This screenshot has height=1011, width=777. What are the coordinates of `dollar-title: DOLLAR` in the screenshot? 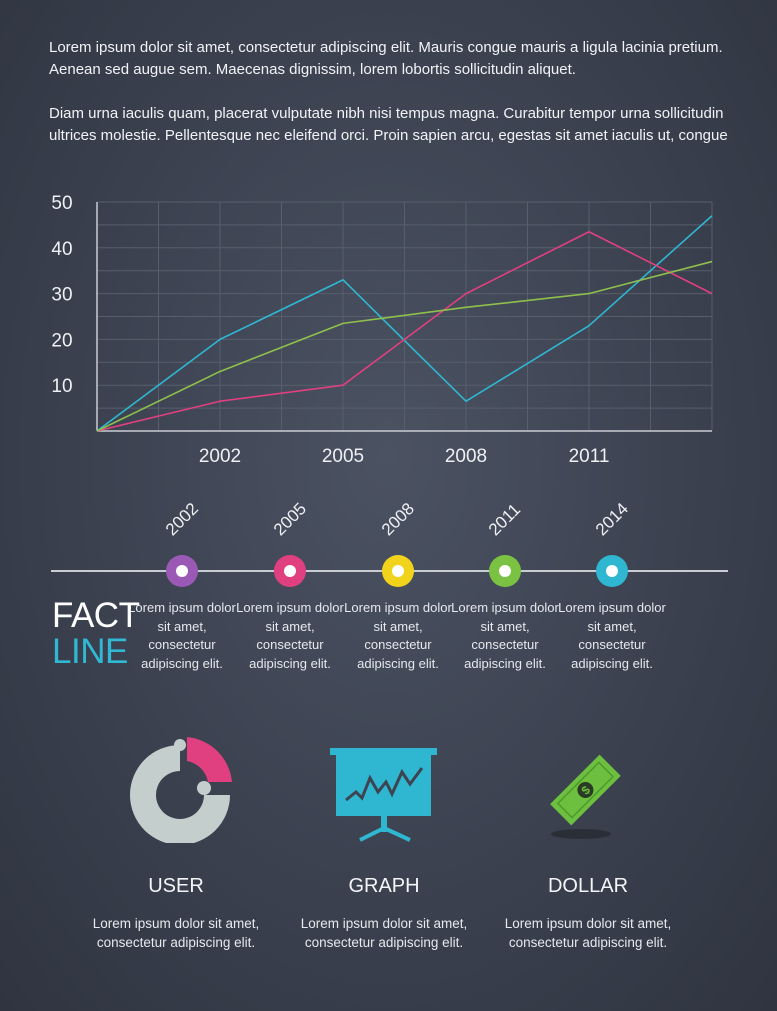 It's located at (588, 886).